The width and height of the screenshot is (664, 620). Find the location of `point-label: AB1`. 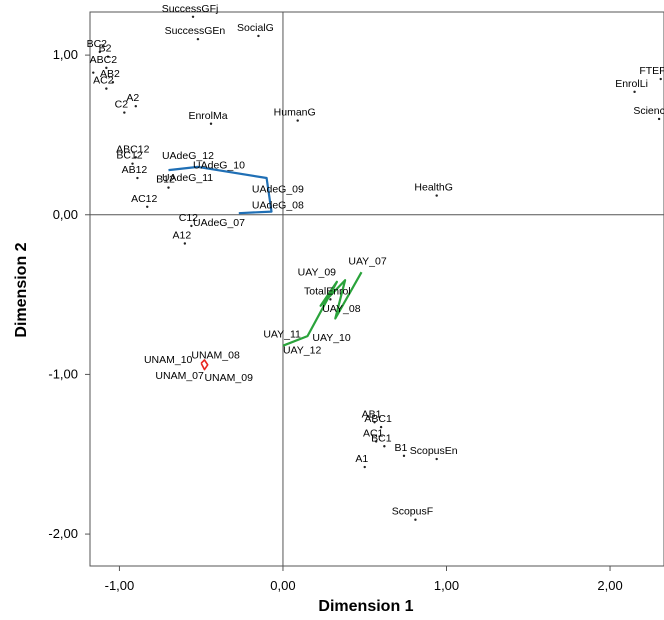

point-label: AB1 is located at coordinates (372, 414).